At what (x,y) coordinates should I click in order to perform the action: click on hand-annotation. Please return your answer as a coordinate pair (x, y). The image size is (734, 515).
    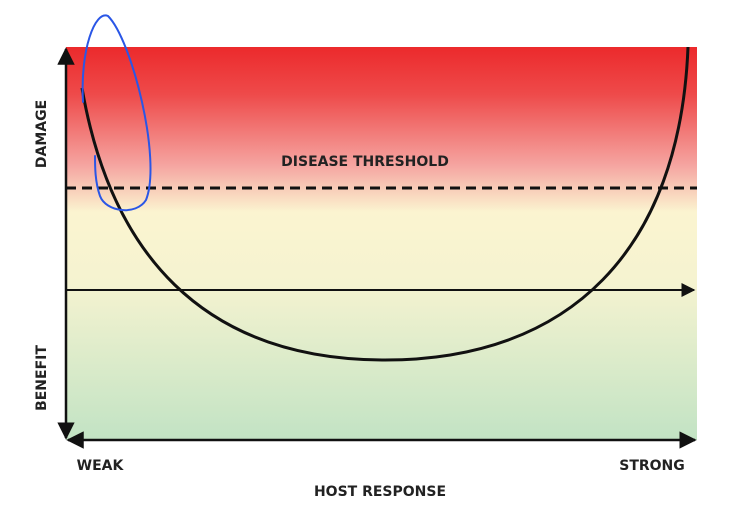
    Looking at the image, I should click on (116, 113).